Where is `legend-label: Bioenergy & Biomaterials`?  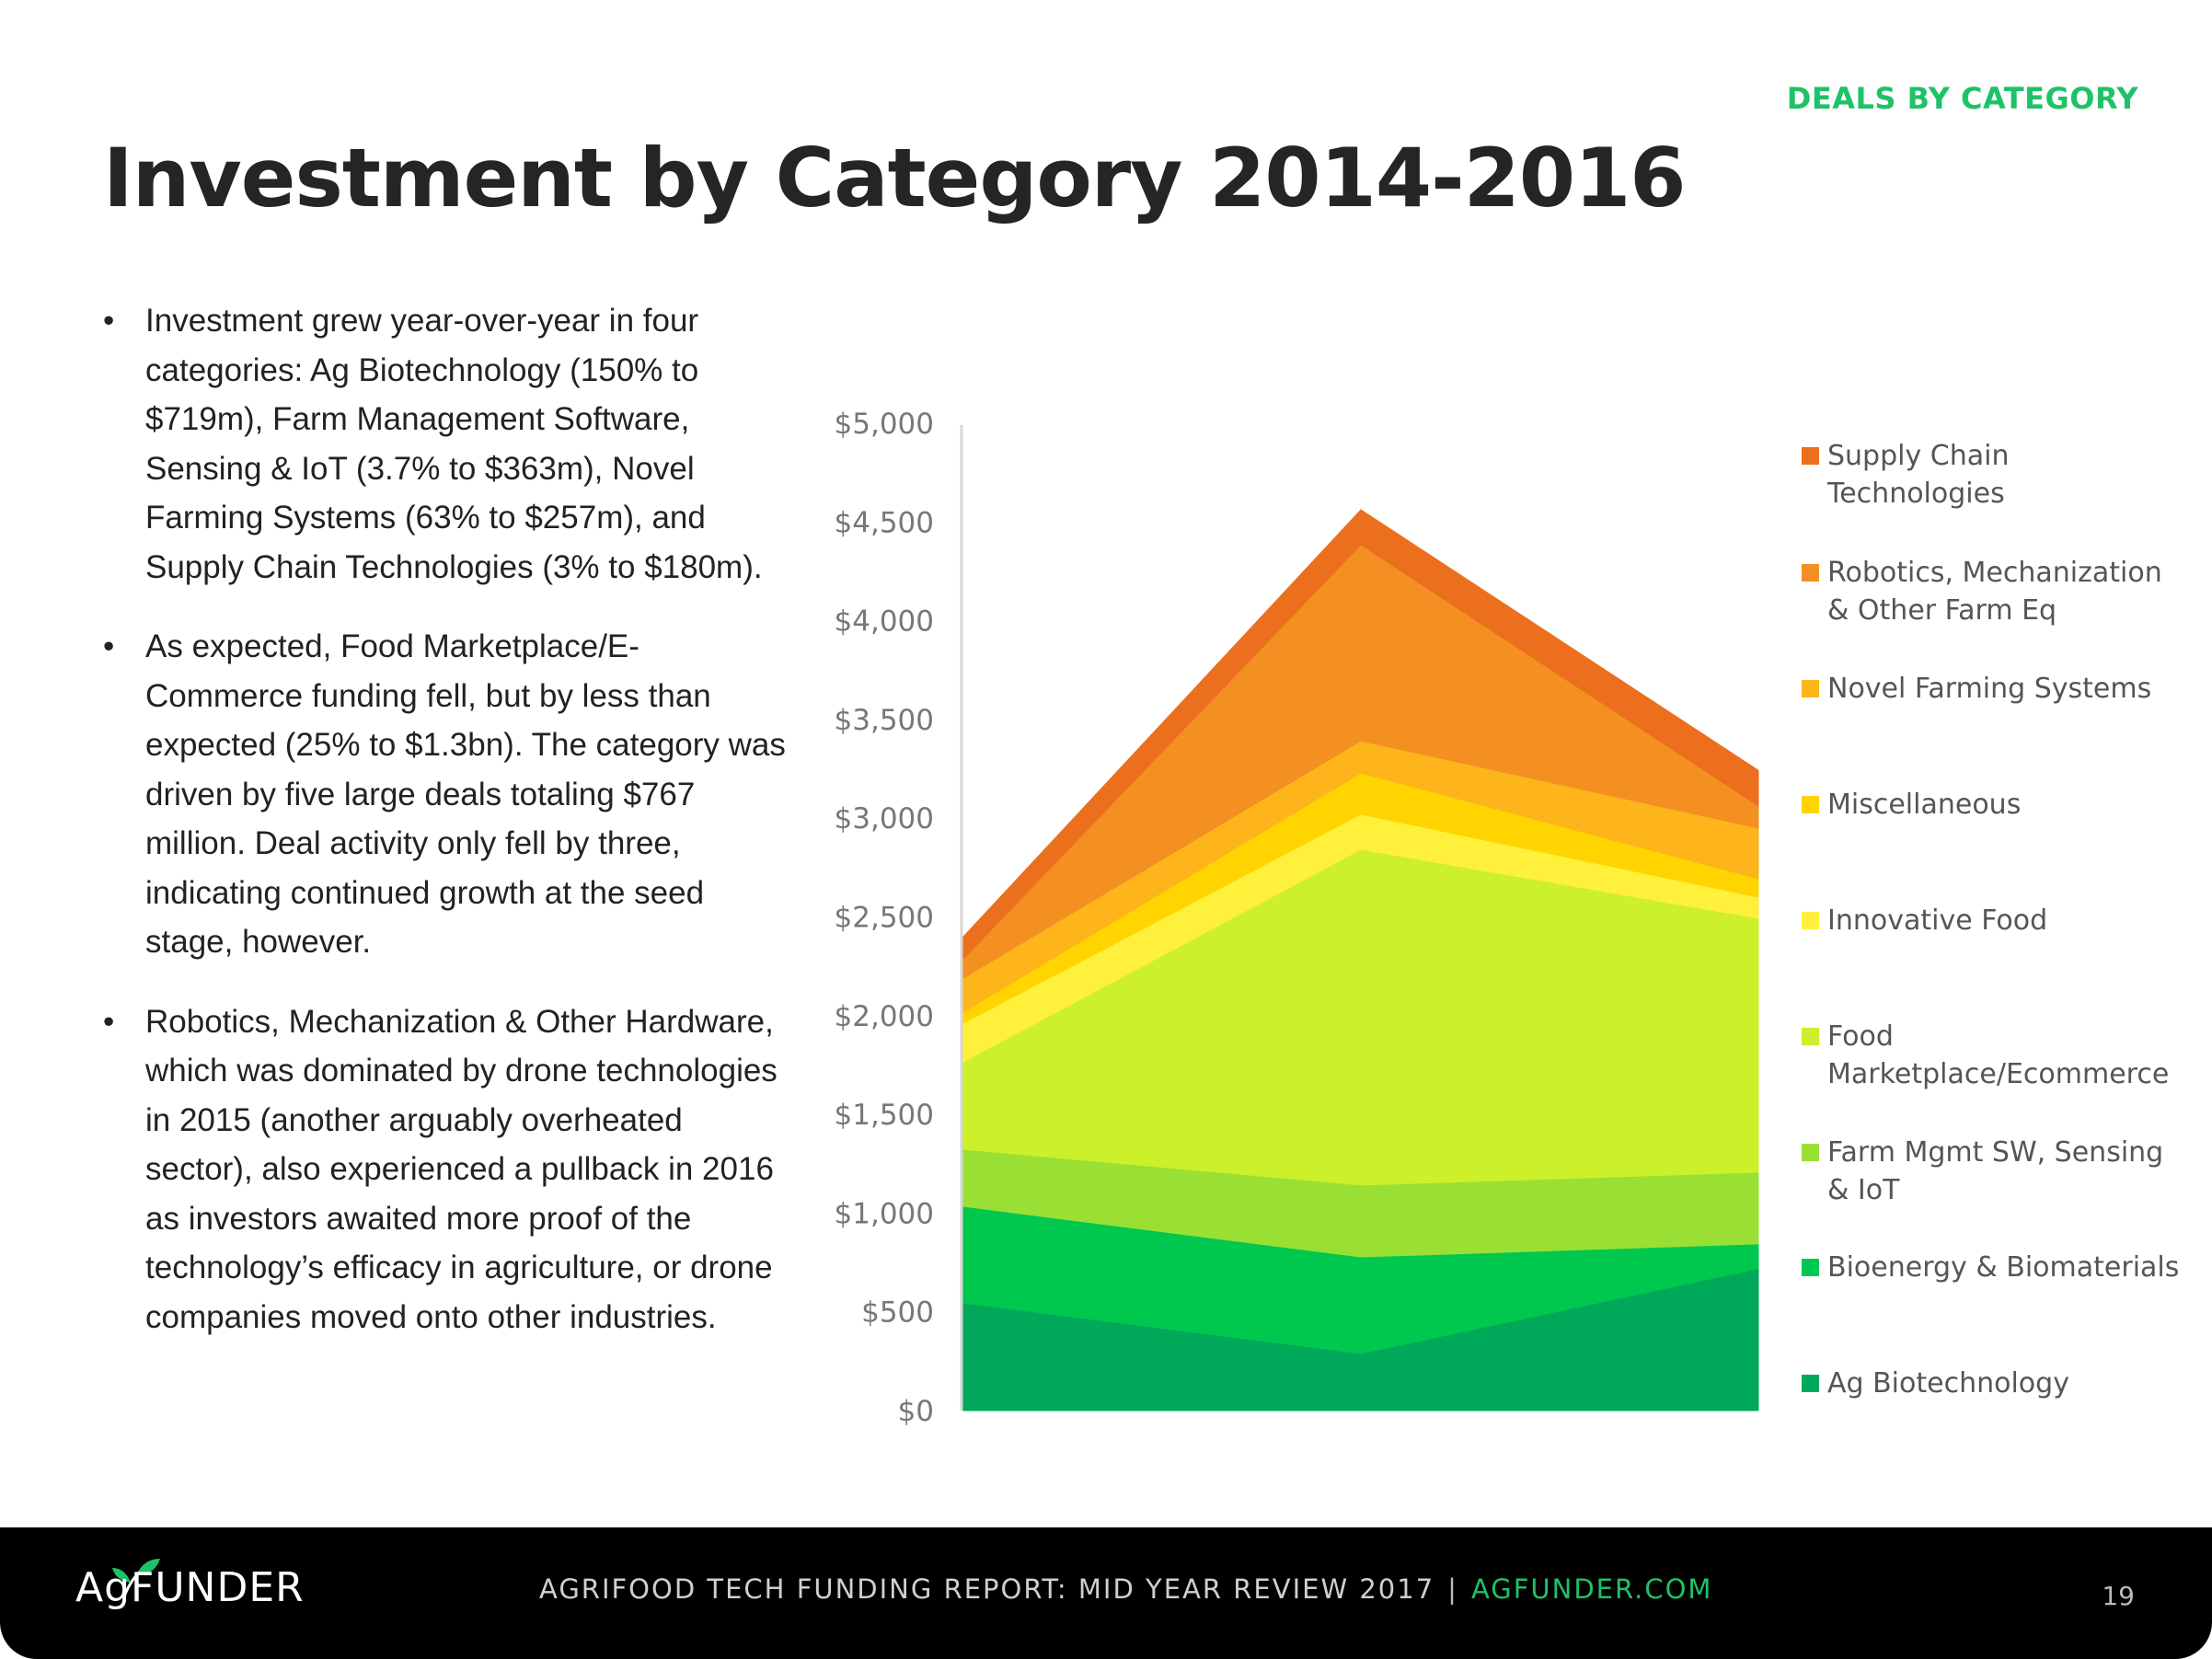
legend-label: Bioenergy & Biomaterials is located at coordinates (2003, 1267).